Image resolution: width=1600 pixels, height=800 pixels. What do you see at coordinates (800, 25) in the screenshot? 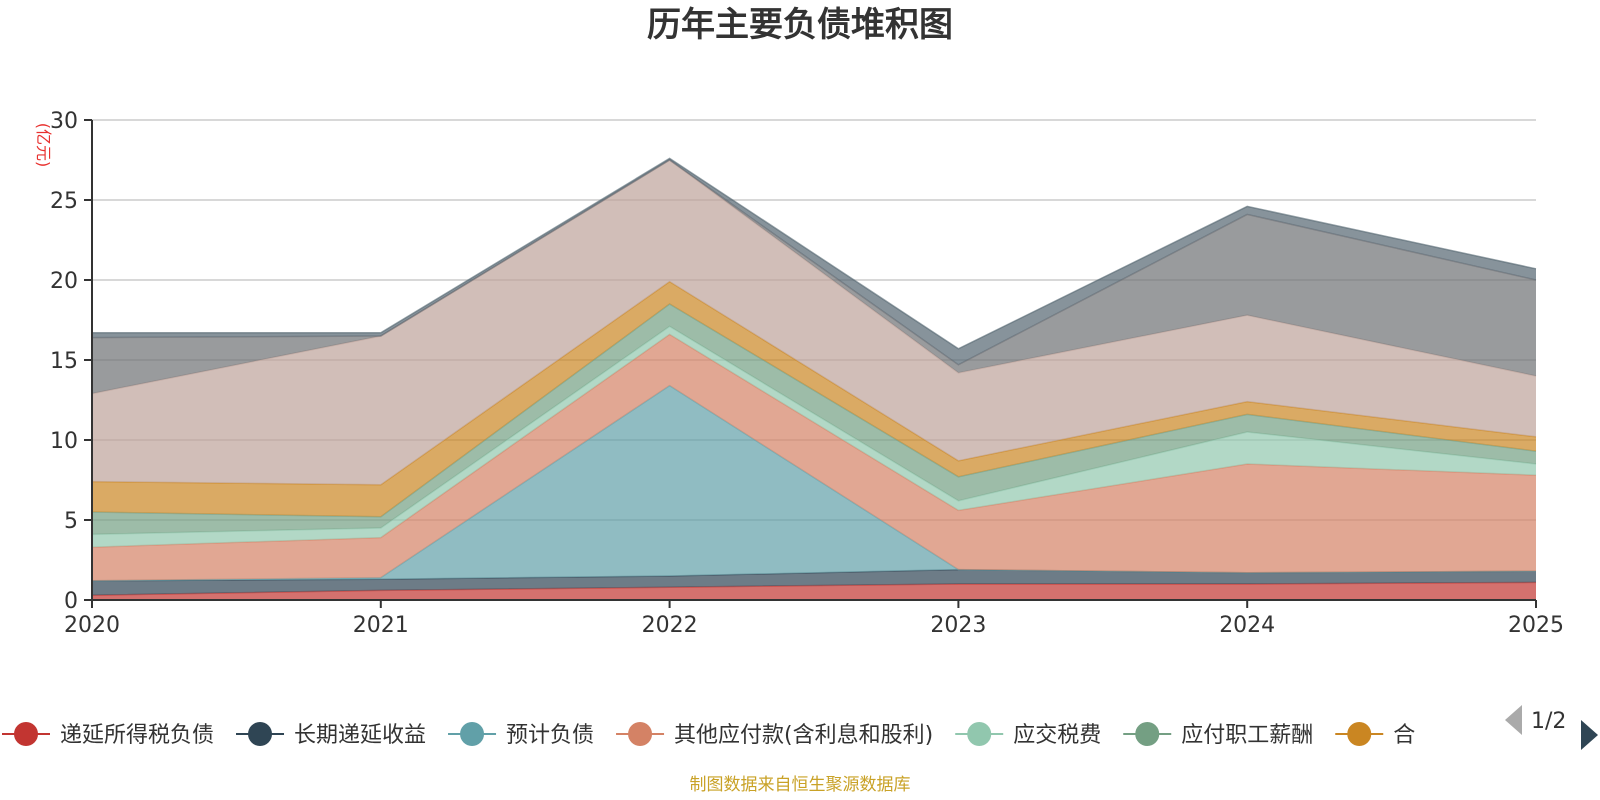
I see `chart-title: 历年主要负债堆积图` at bounding box center [800, 25].